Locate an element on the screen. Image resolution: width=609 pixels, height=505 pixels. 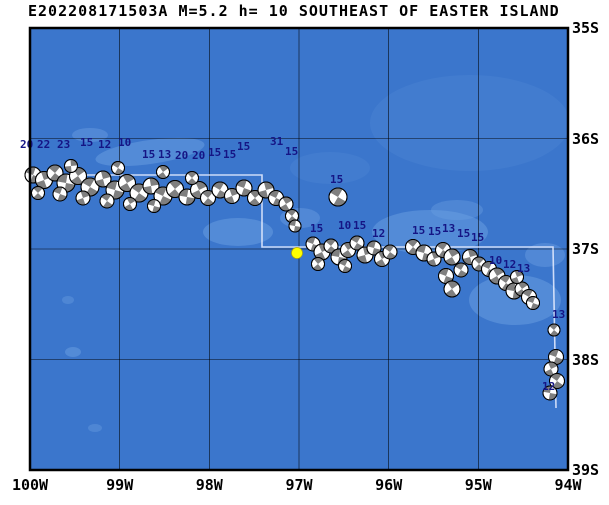
epicenter-marker is located at coordinates (297, 253).